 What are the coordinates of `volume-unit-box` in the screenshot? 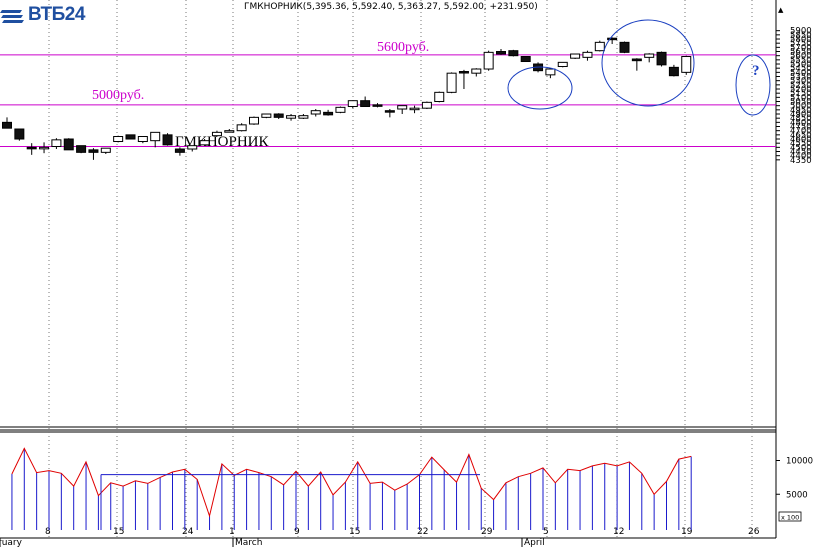 It's located at (790, 516).